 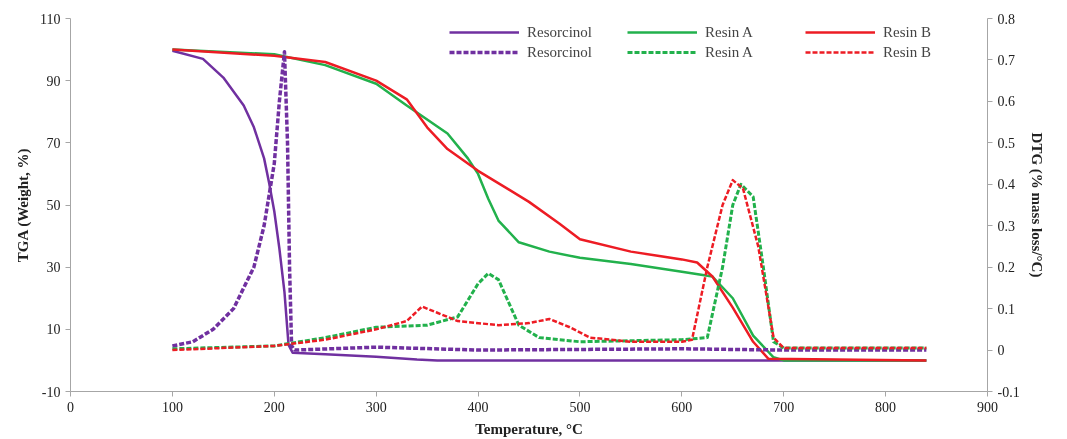 What do you see at coordinates (1006, 185) in the screenshot?
I see `y2-tick-label: 0.4` at bounding box center [1006, 185].